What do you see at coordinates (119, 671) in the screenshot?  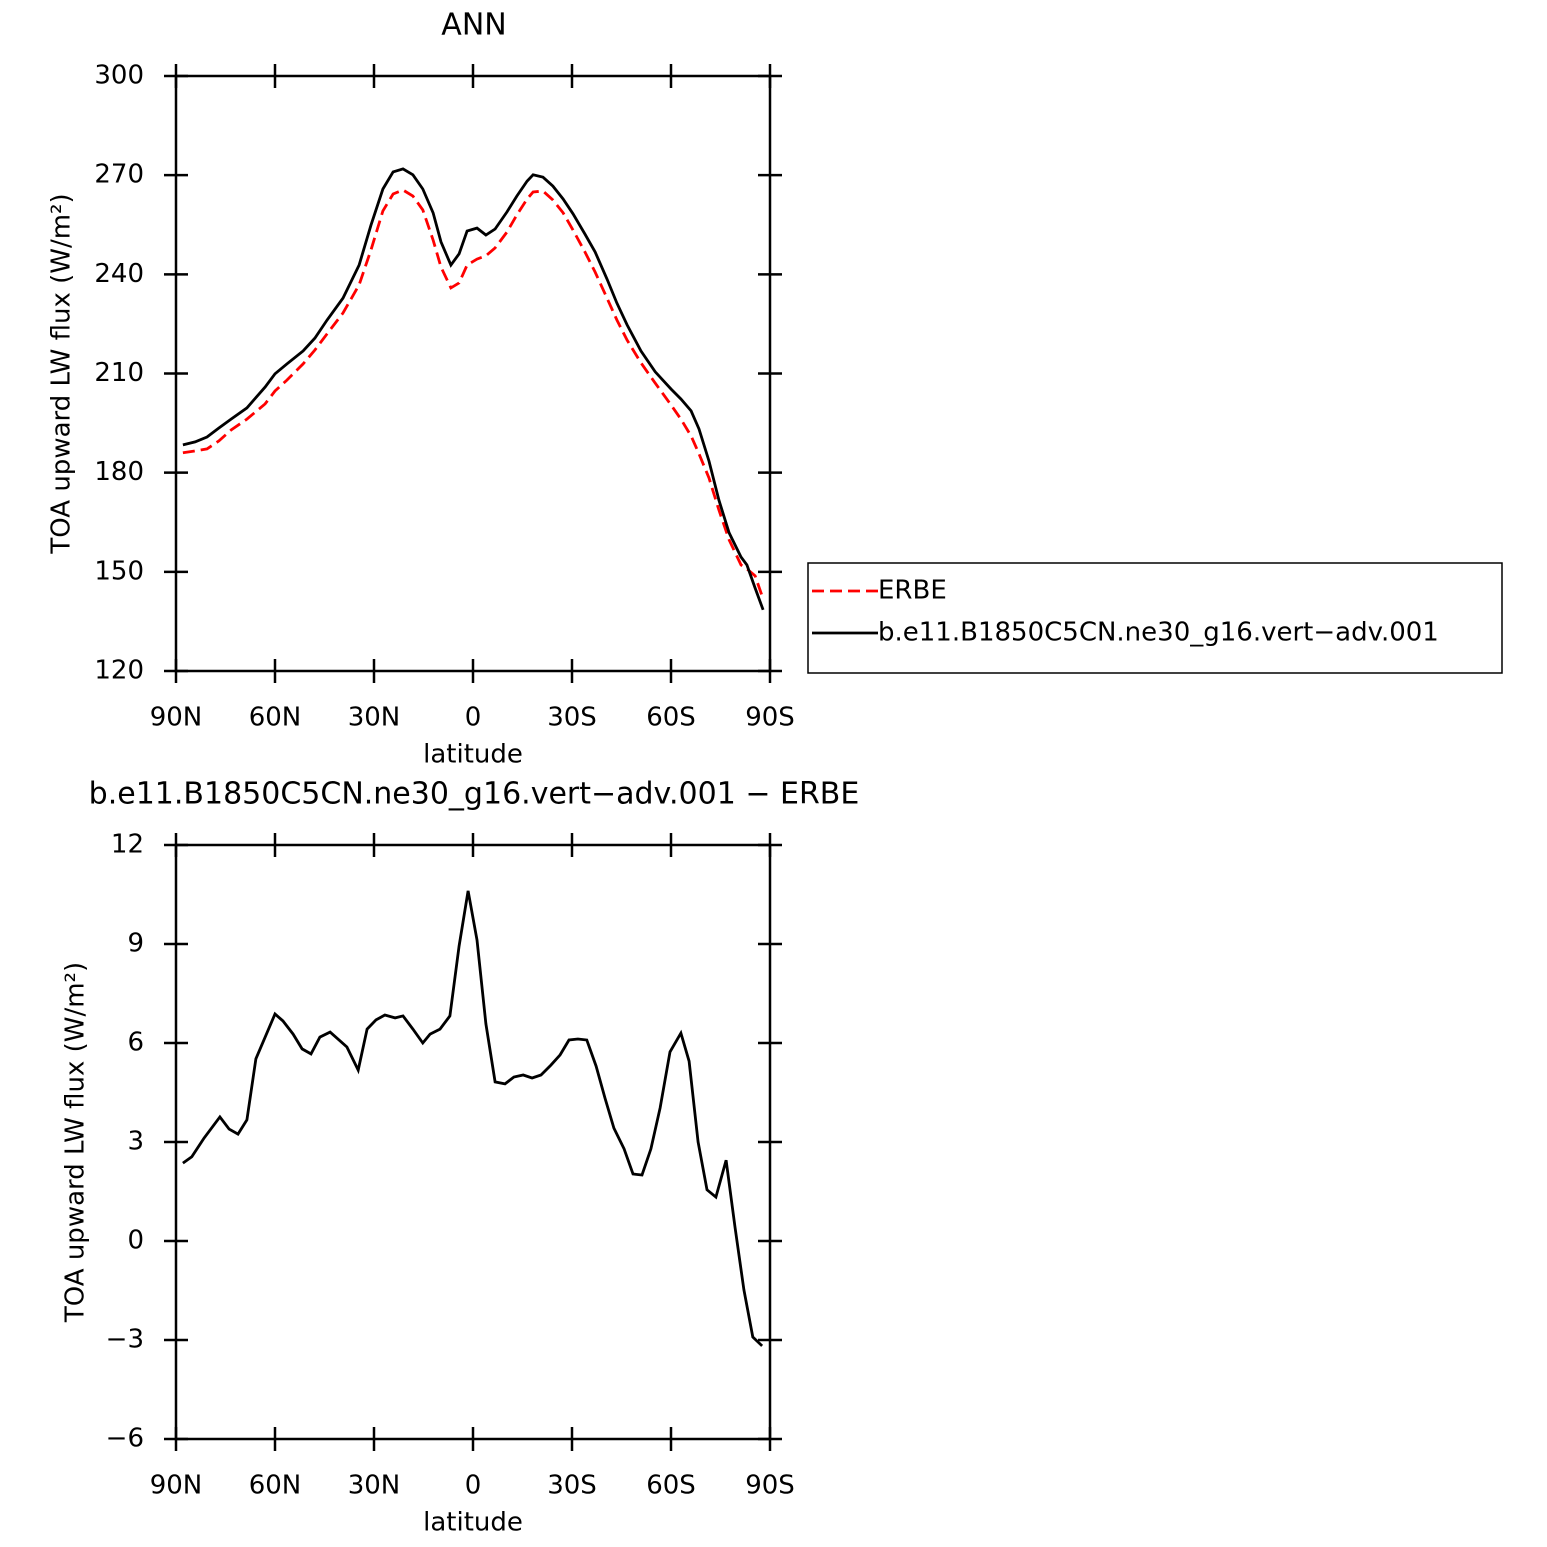 I see `y-tick-label: 120` at bounding box center [119, 671].